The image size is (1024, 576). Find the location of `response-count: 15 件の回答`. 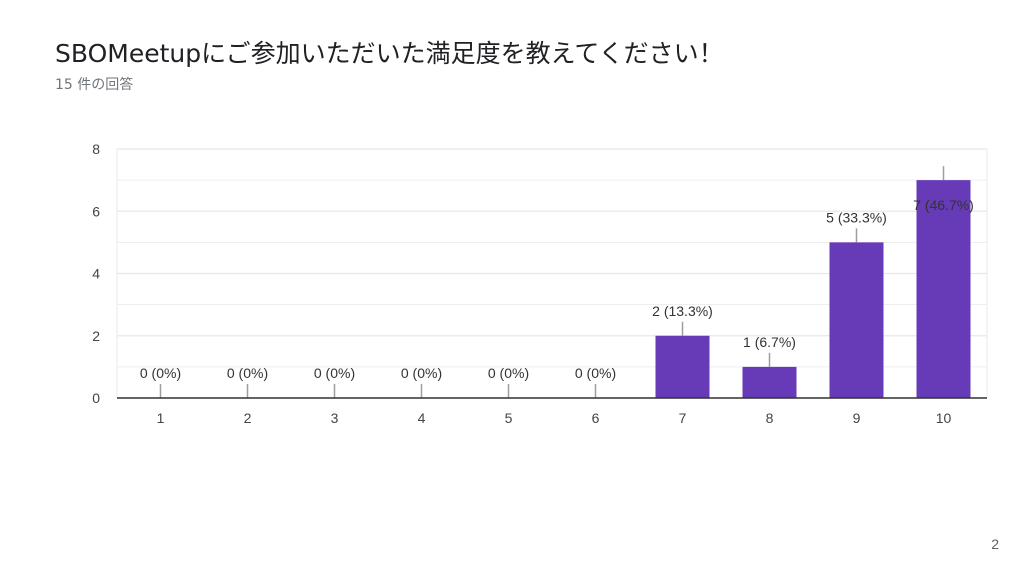

response-count: 15 件の回答 is located at coordinates (94, 85).